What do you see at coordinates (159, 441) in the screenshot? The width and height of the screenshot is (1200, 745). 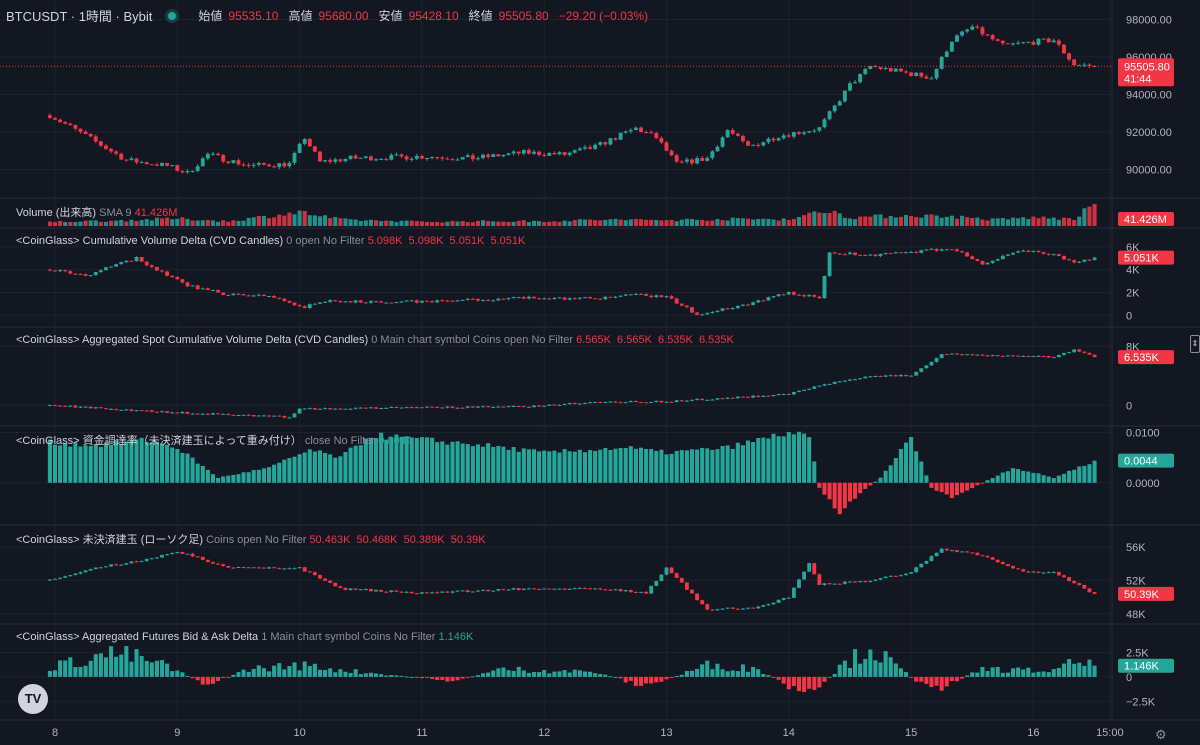 I see `funding-name: <CoinGlass> 資金調達率（未決済建玉によって重み付け）` at bounding box center [159, 441].